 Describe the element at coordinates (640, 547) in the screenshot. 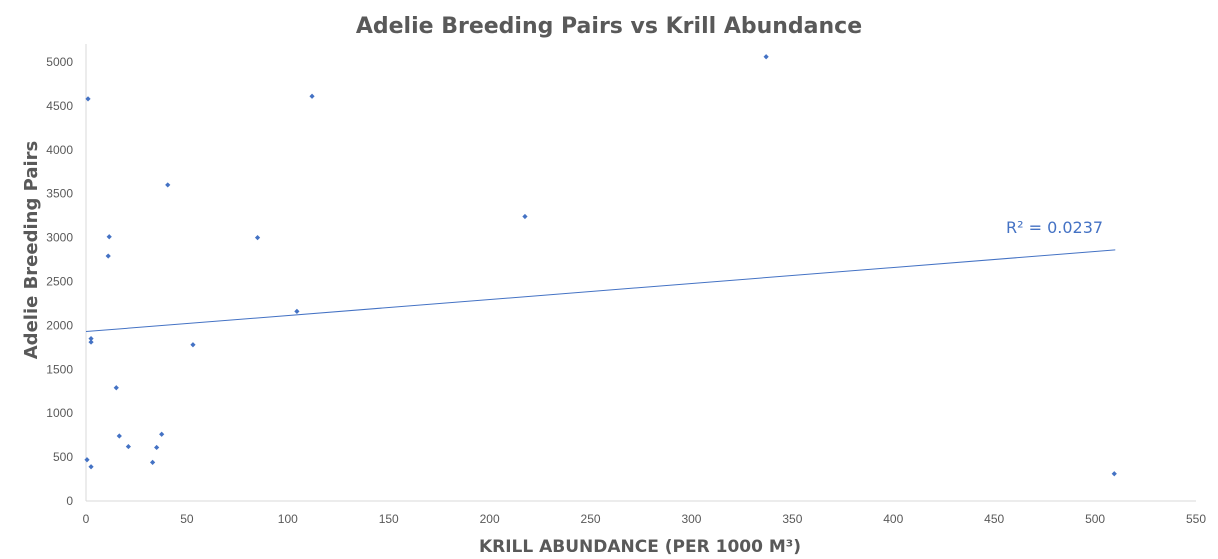

I see `x-axis-title: KRILL ABUNDANCE (PER 1000 M³)` at that location.